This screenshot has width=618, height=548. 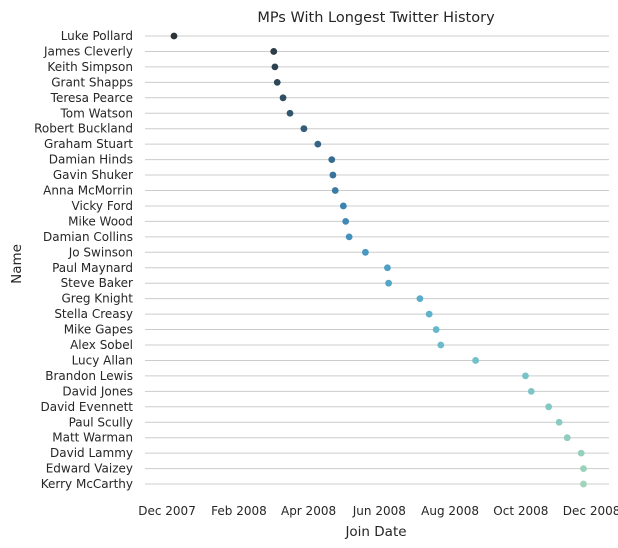 What do you see at coordinates (308, 511) in the screenshot?
I see `x-tick-label: Apr 2008` at bounding box center [308, 511].